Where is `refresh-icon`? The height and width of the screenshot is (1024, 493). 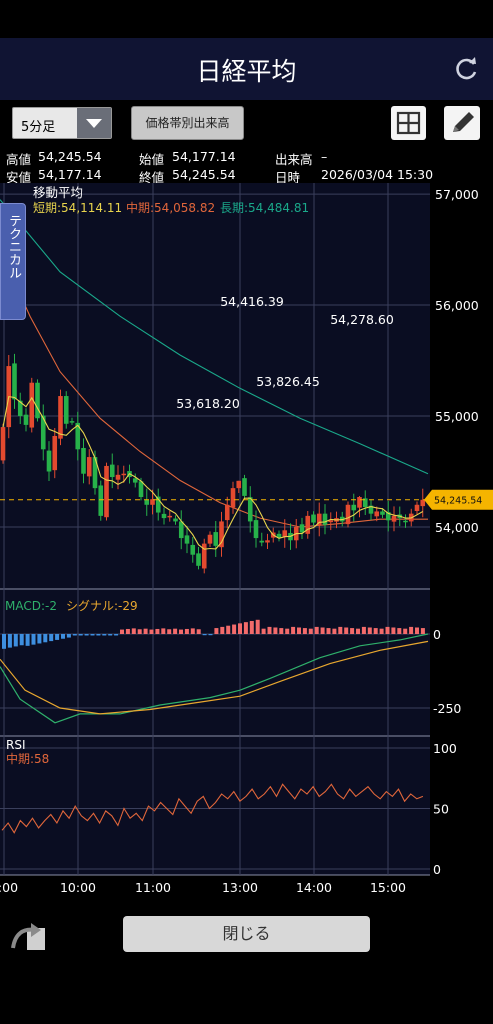 refresh-icon is located at coordinates (466, 68).